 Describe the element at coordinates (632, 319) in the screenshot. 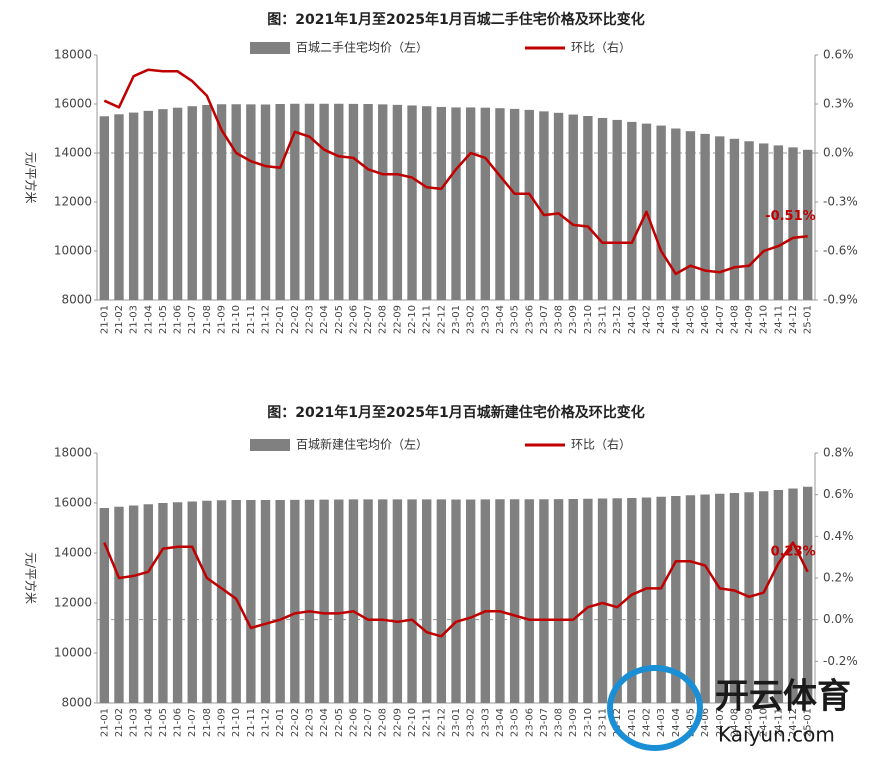

I see `x-tick-label: 24-01` at that location.